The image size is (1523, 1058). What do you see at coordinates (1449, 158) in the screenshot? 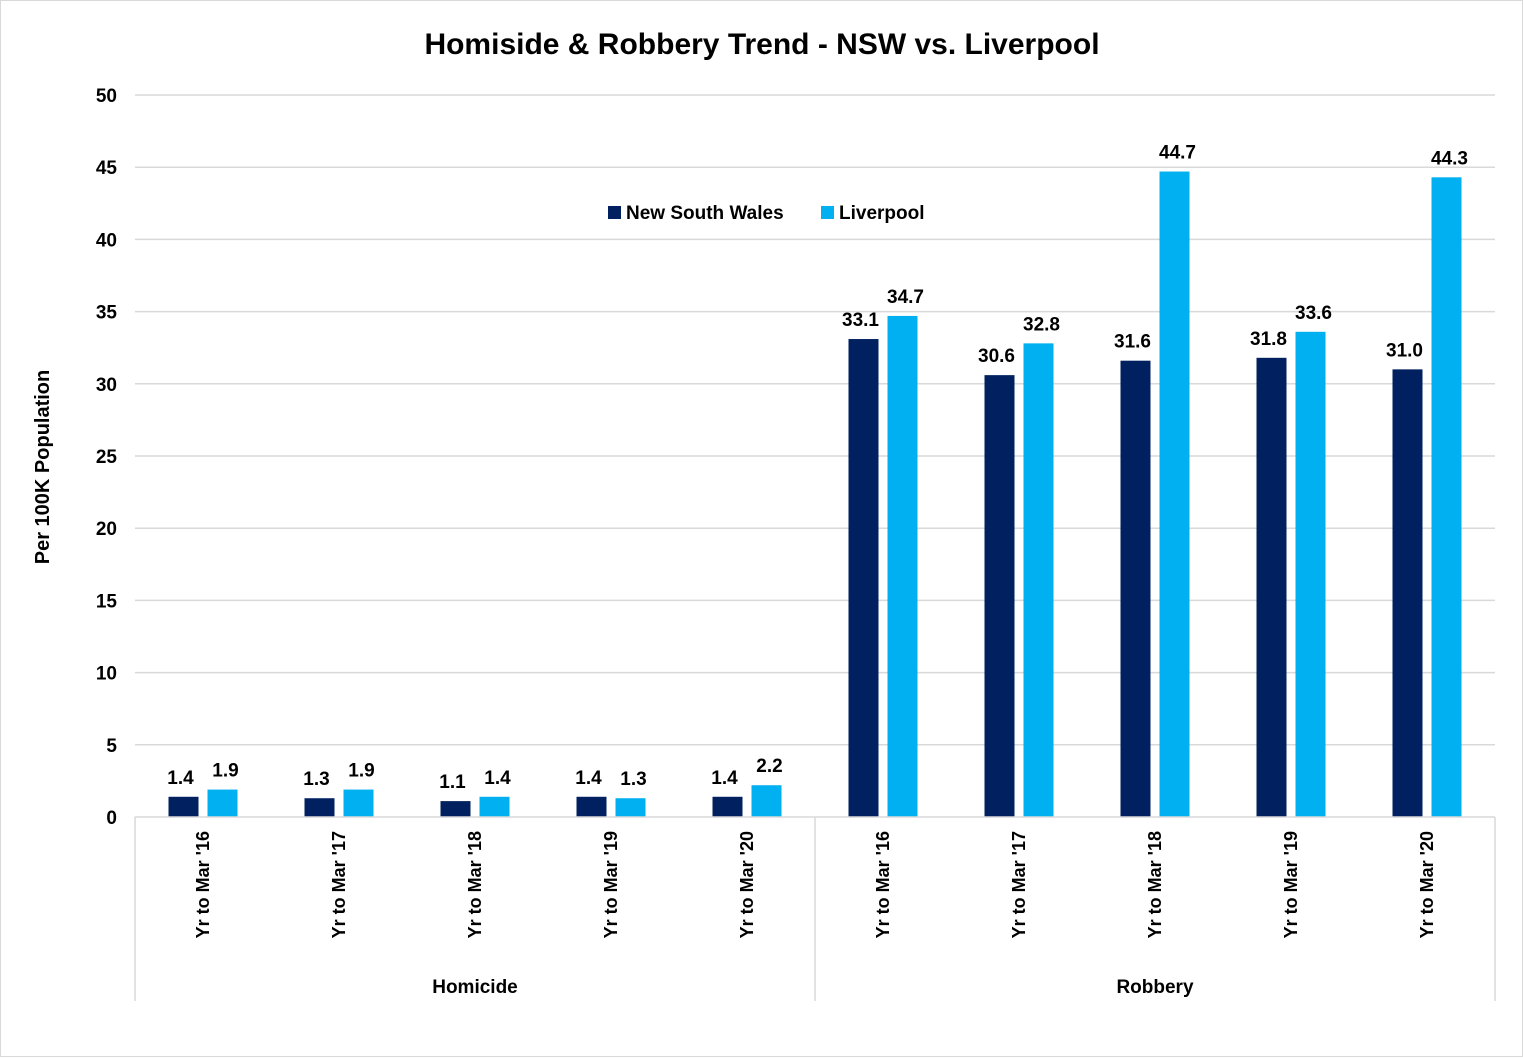
I see `data-label: 44.3` at bounding box center [1449, 158].